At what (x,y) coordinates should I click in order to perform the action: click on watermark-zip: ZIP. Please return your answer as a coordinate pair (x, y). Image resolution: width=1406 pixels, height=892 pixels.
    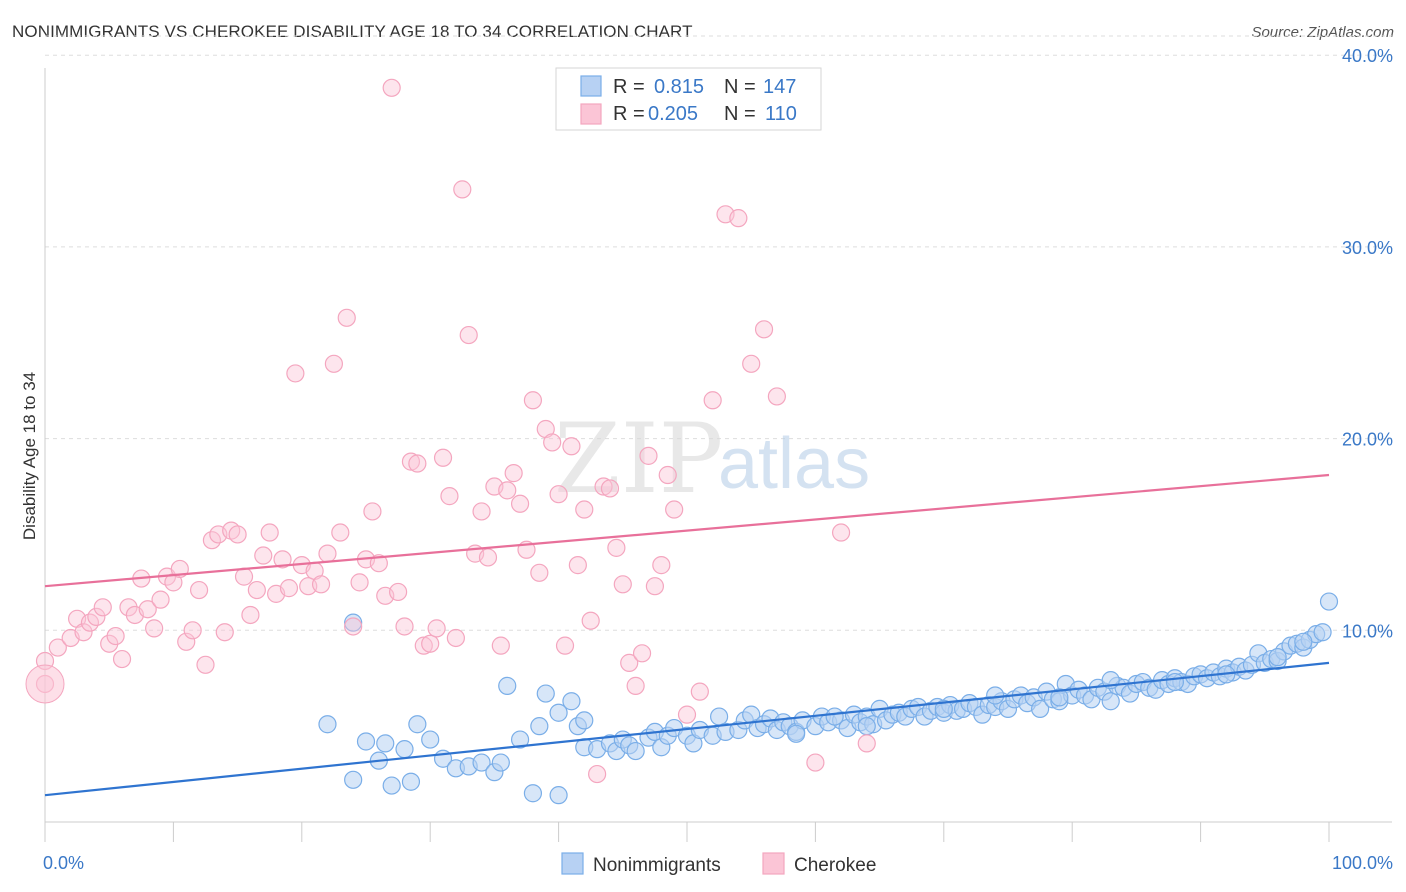
    Looking at the image, I should click on (638, 459).